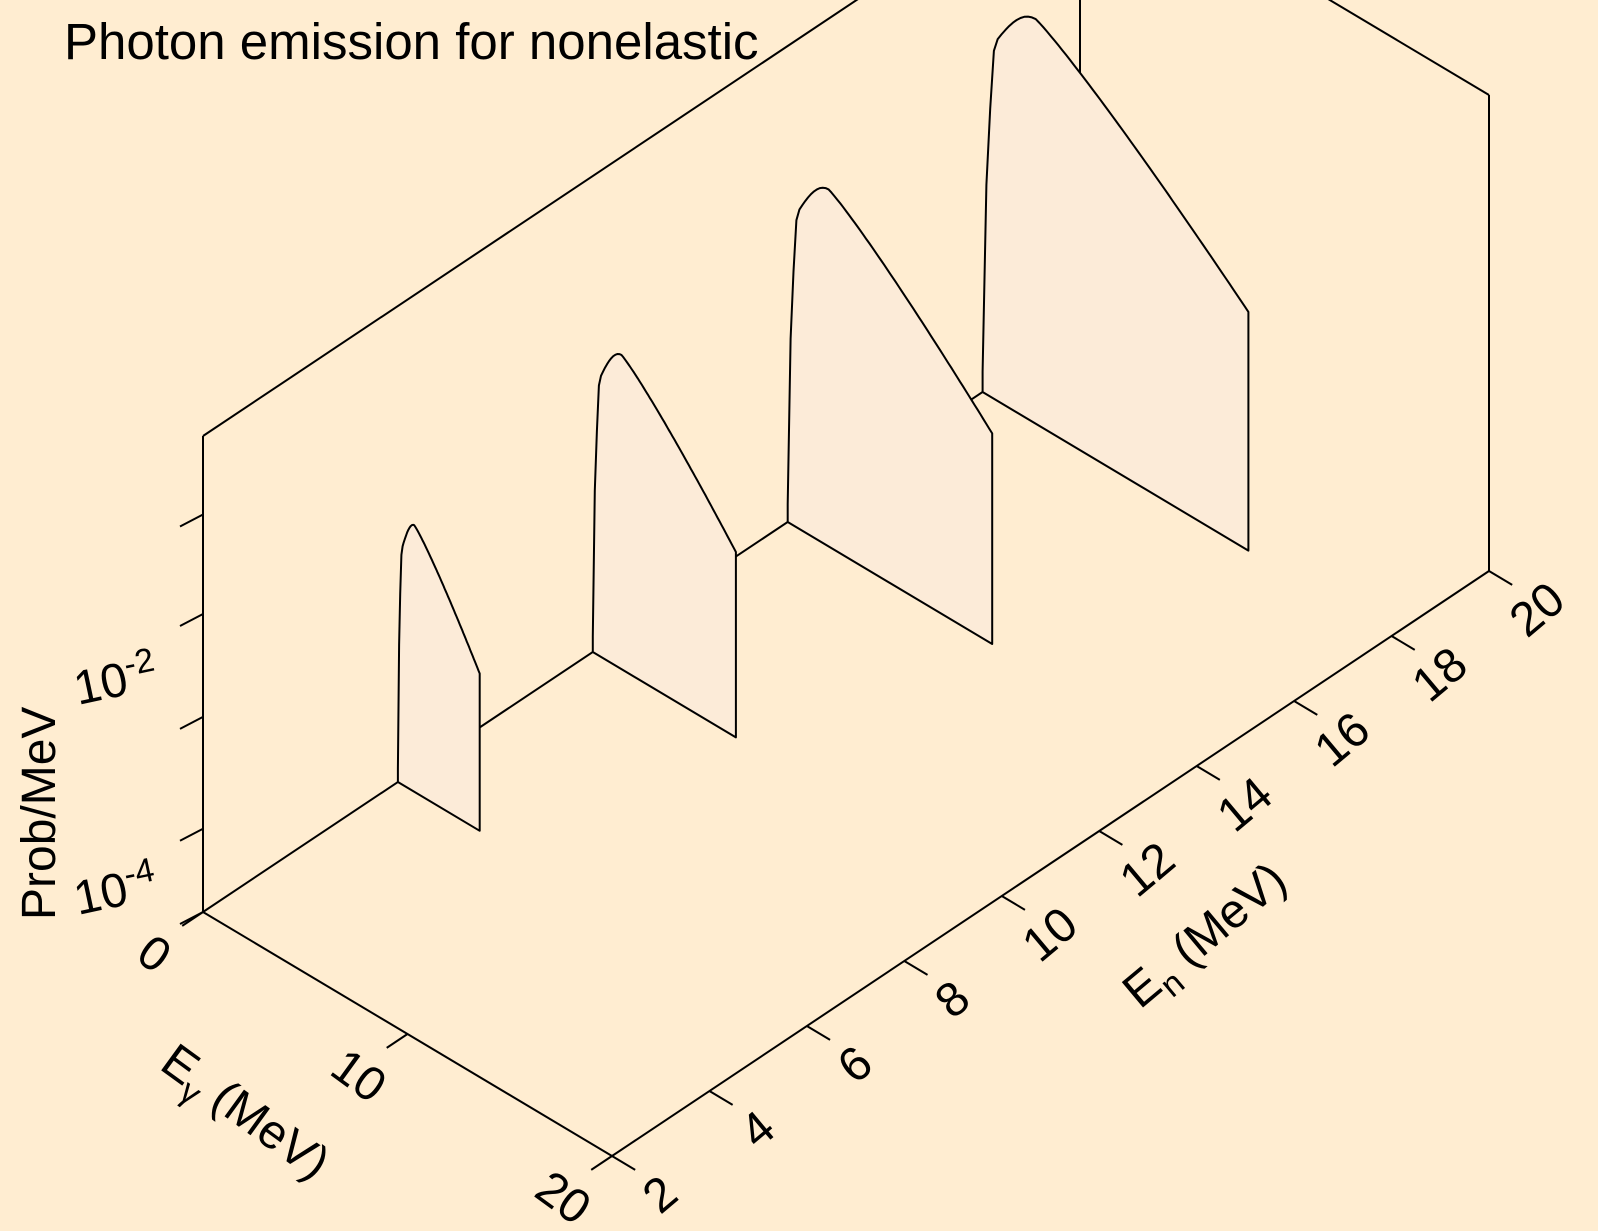 The image size is (1598, 1231). I want to click on chart-title: Photon emission for nonelastic, so click(411, 41).